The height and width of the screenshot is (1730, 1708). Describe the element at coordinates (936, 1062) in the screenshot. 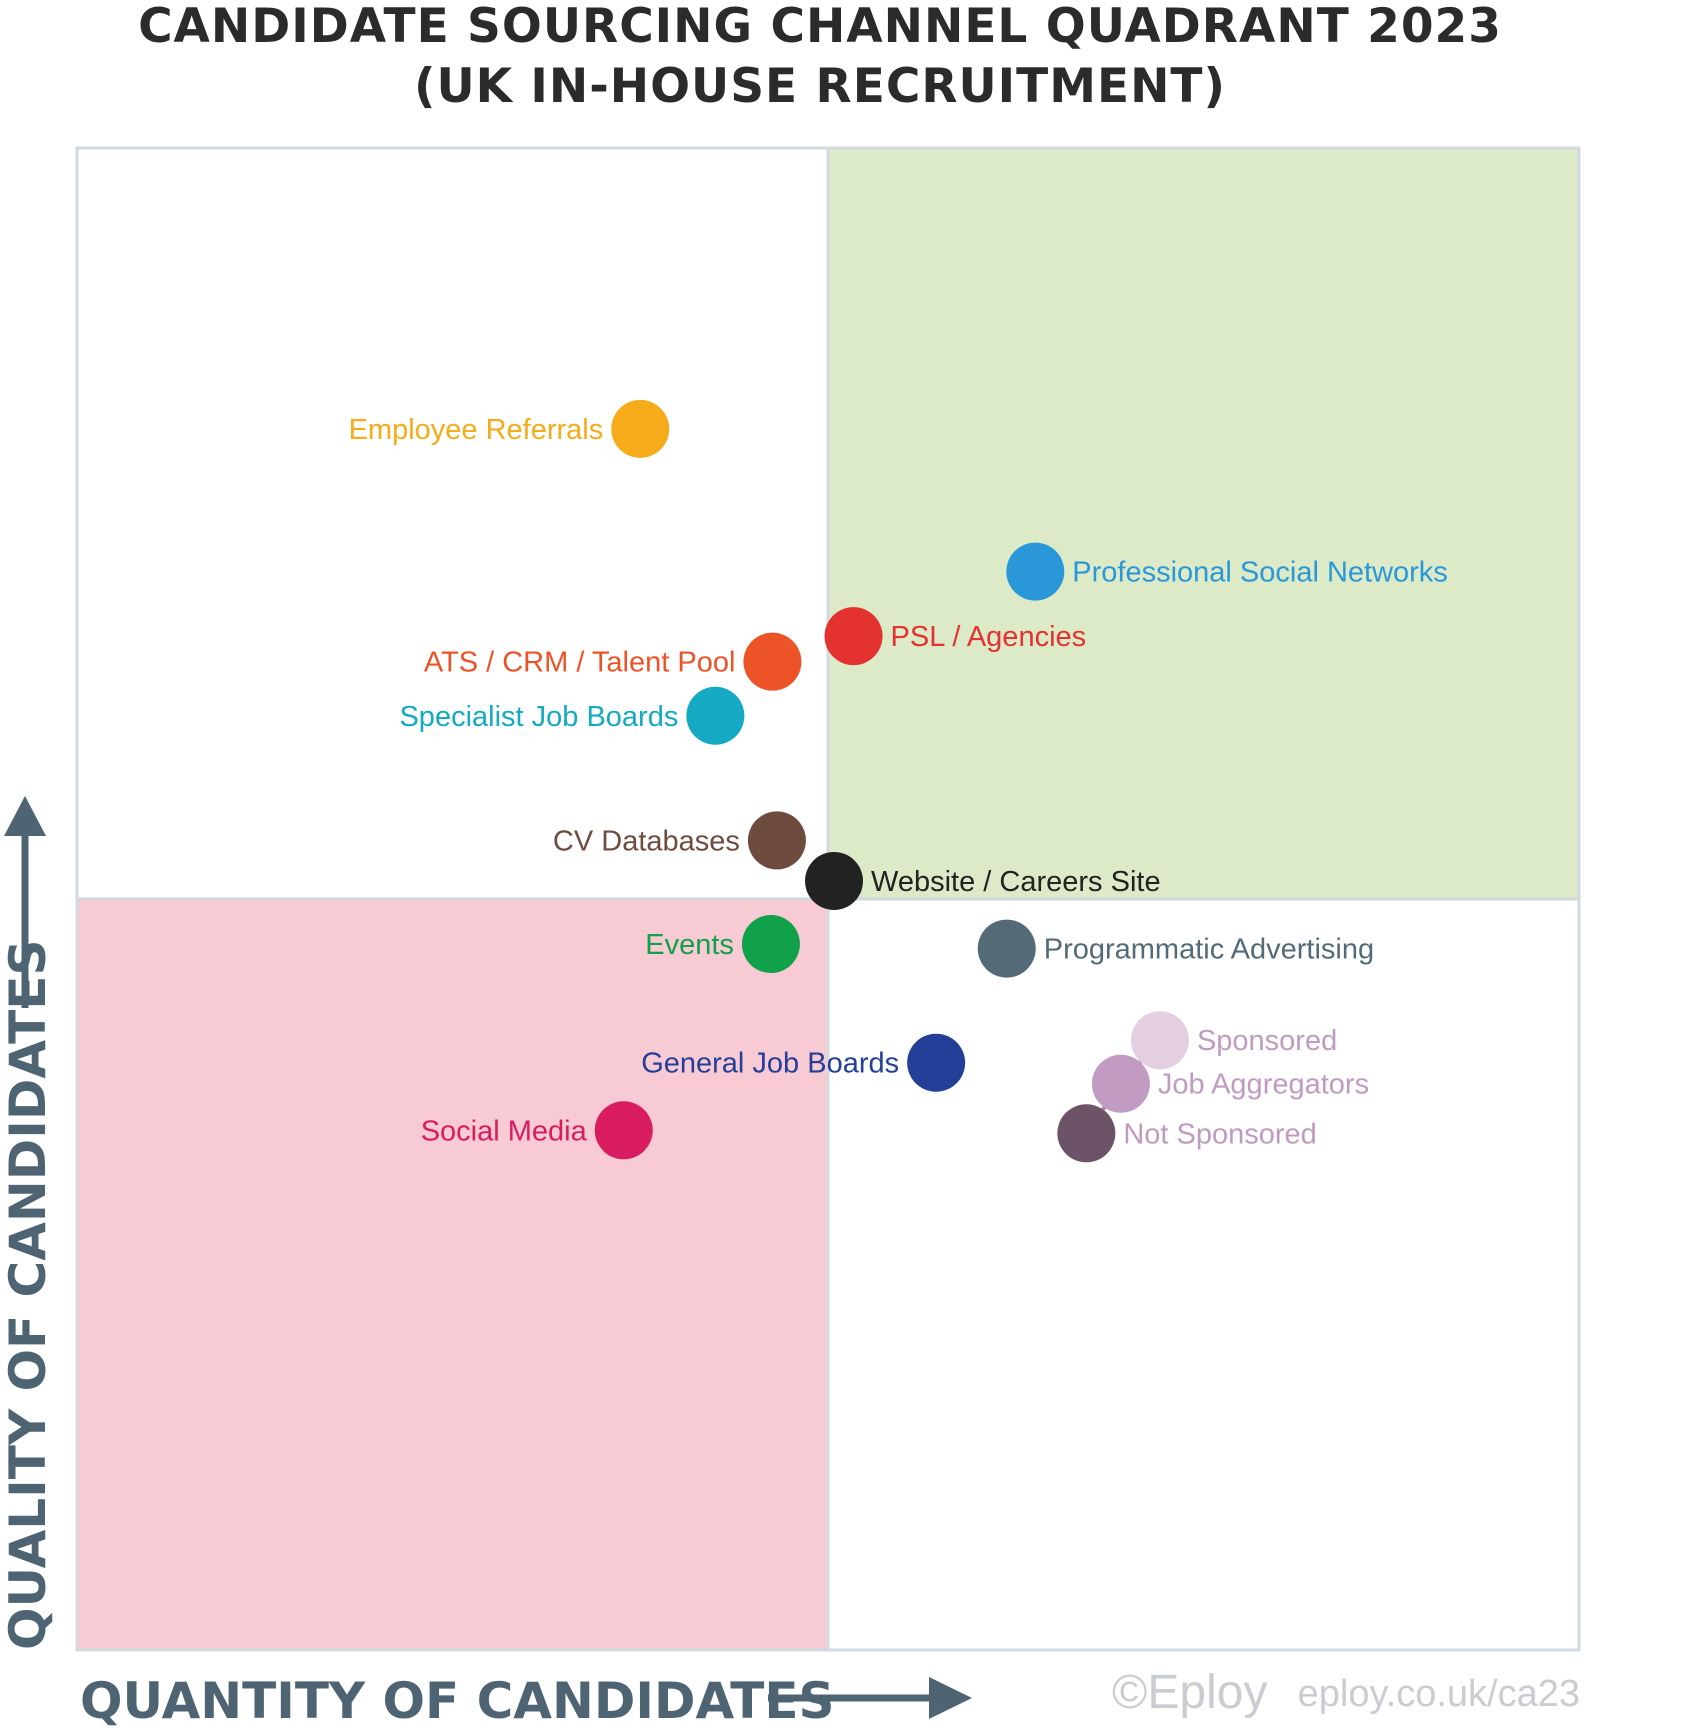

I see `point-general-job-boards` at that location.